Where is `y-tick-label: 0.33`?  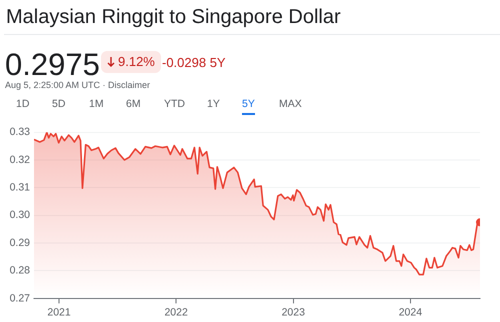 y-tick-label: 0.33 is located at coordinates (20, 132).